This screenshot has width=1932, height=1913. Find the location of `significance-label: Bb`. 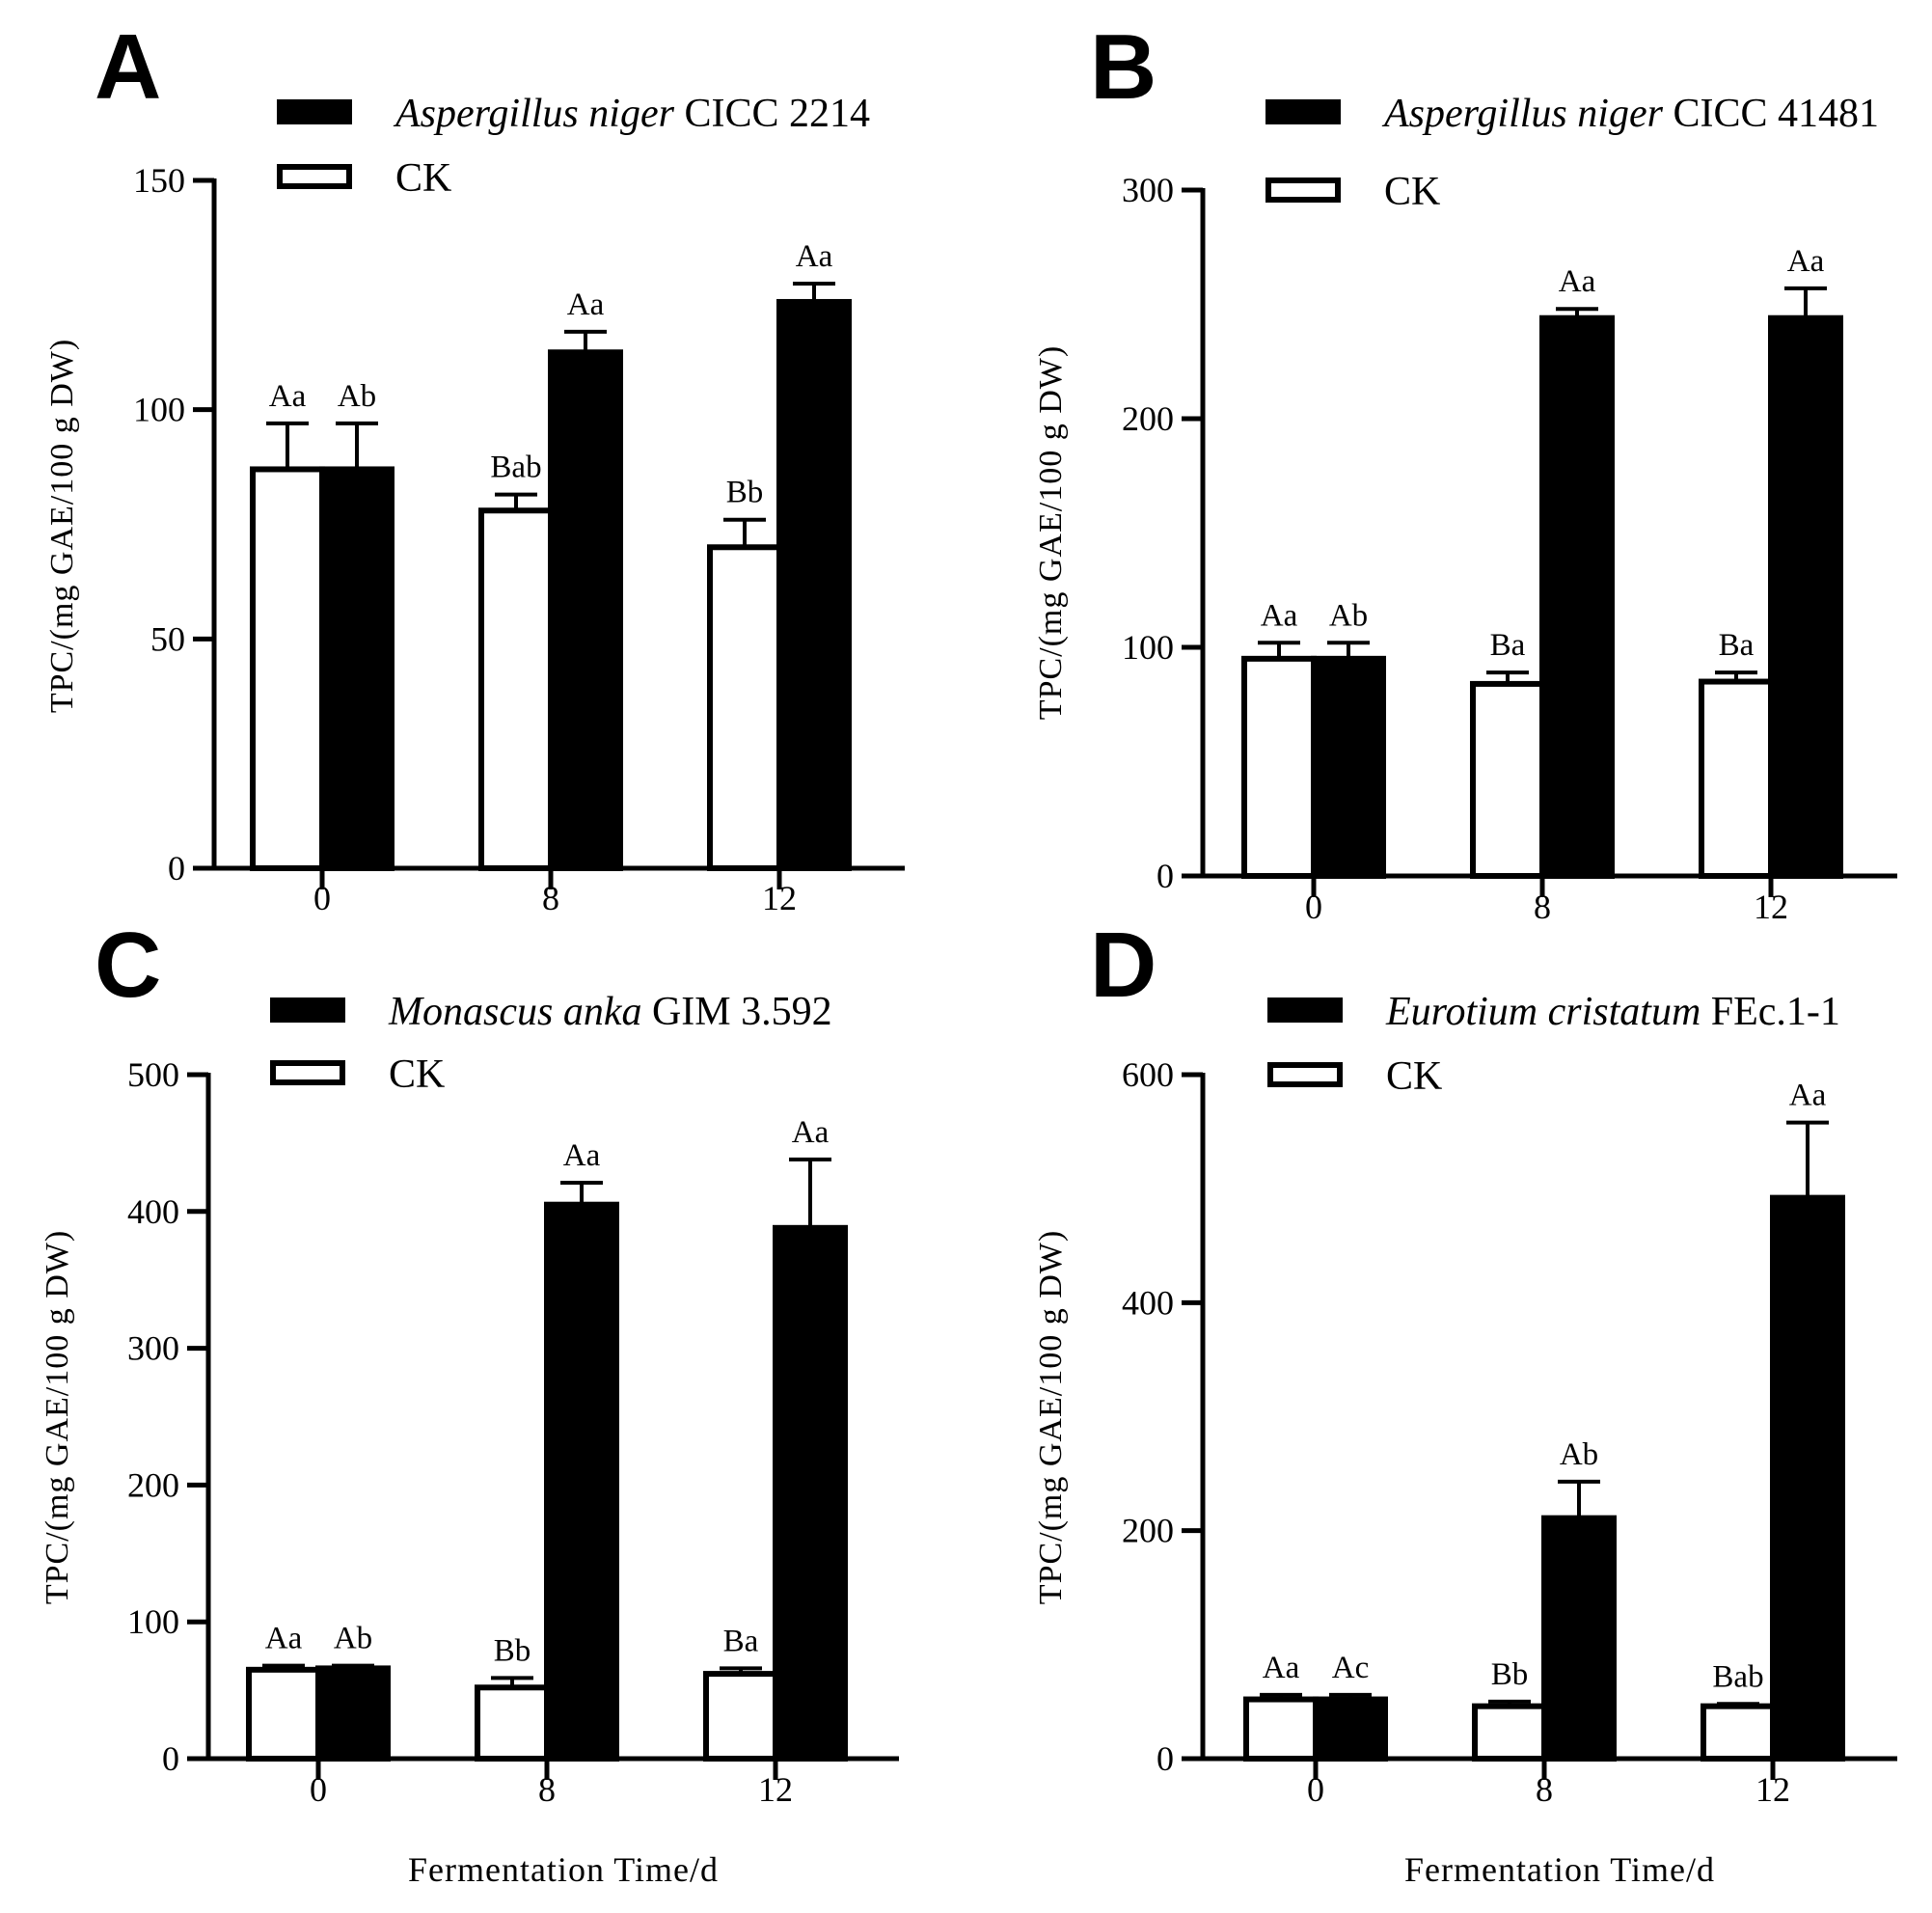

significance-label: Bb is located at coordinates (745, 493).